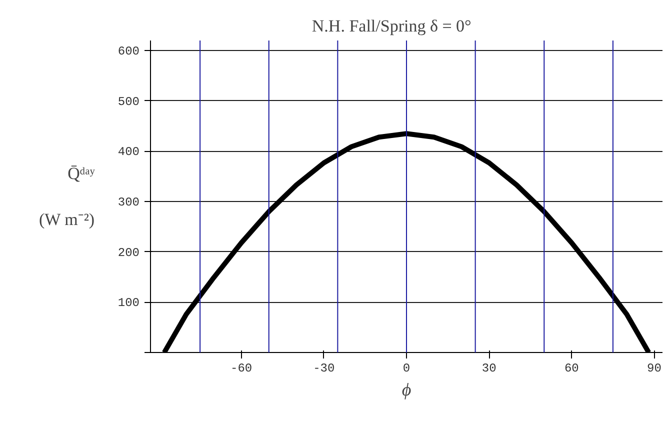  What do you see at coordinates (129, 152) in the screenshot?
I see `y-tick-label: 400` at bounding box center [129, 152].